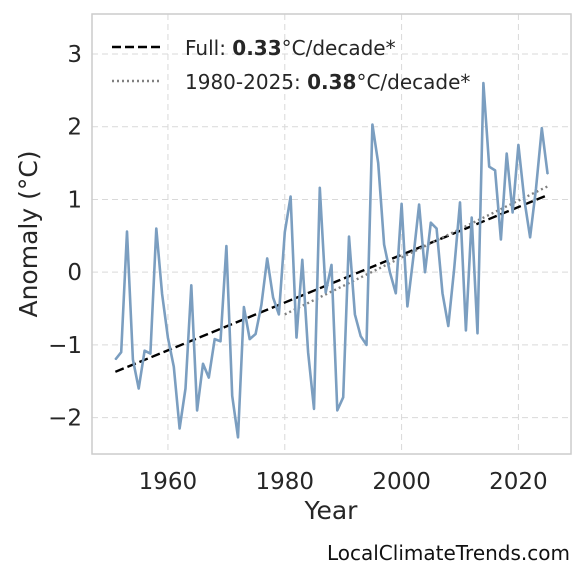 Image resolution: width=585 pixels, height=580 pixels. Describe the element at coordinates (28, 233) in the screenshot. I see `y-axis-label: Anomaly (°C)` at that location.